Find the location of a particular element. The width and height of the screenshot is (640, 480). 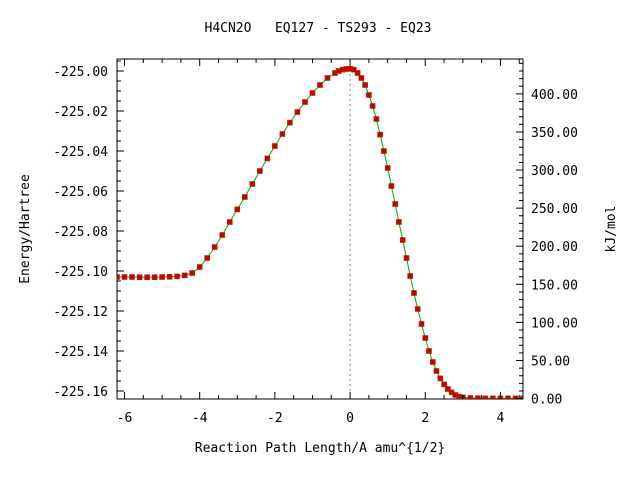

y-tick-label: -225.16 is located at coordinates (80, 392).